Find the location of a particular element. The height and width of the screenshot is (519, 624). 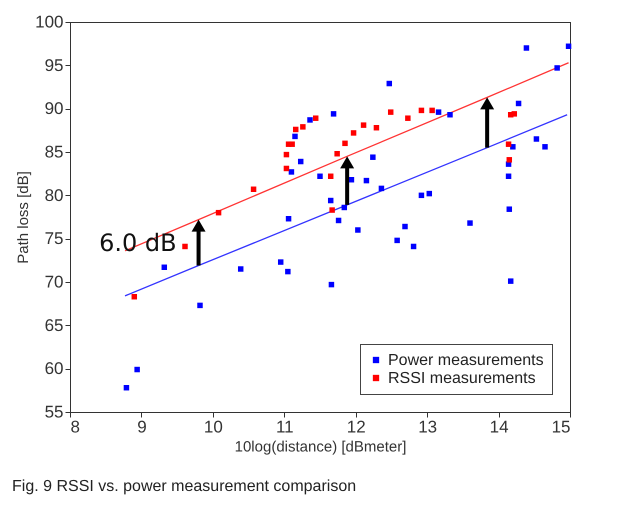

x-axis-title: 10log(distance) [dBmeter] is located at coordinates (320, 447).